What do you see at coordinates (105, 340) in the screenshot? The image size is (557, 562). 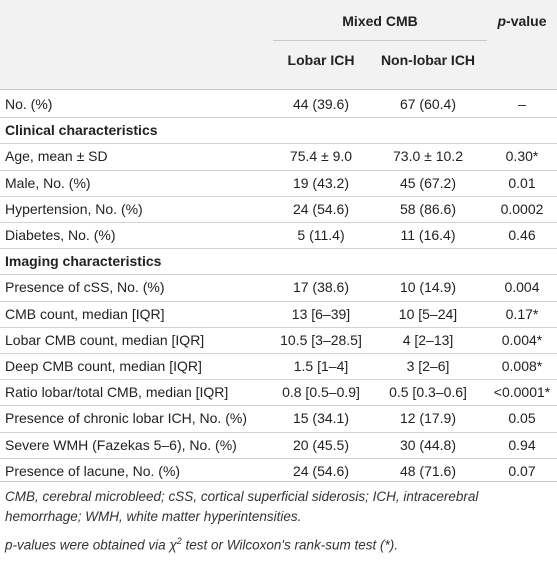 I see `row-label: Lobar CMB count, median [IQR]` at bounding box center [105, 340].